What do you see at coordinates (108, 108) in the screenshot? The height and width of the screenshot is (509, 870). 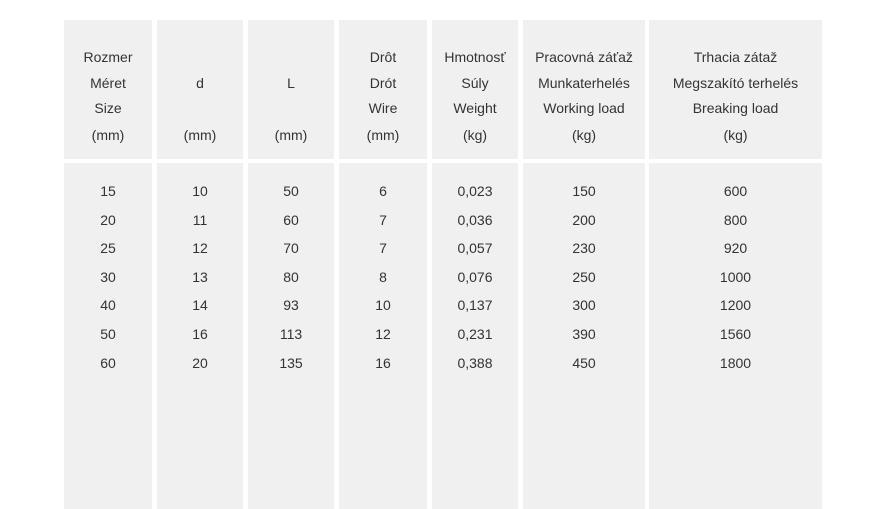 I see `header-label: Size` at bounding box center [108, 108].